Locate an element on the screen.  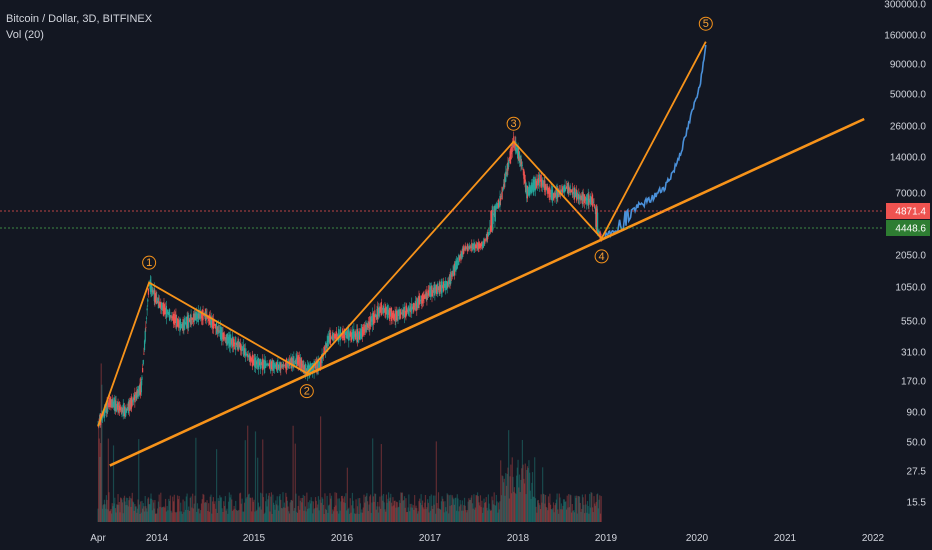
wave-label: 1 is located at coordinates (149, 263).